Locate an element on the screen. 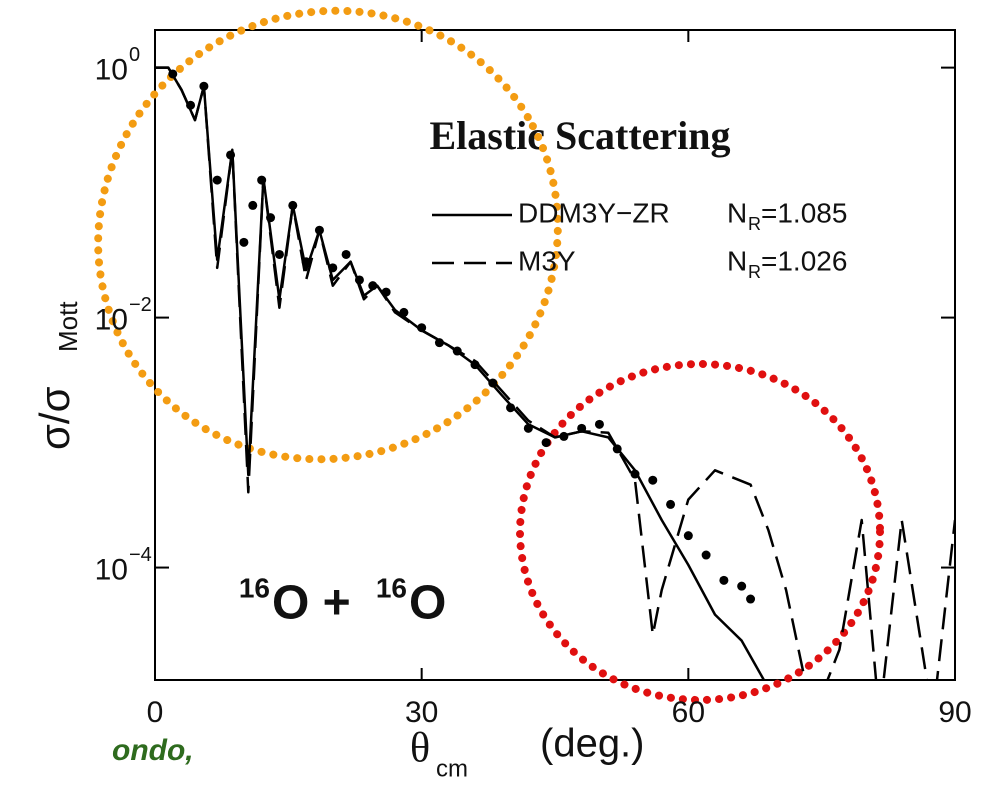  chart-title: Elastic Scattering is located at coordinates (579, 135).